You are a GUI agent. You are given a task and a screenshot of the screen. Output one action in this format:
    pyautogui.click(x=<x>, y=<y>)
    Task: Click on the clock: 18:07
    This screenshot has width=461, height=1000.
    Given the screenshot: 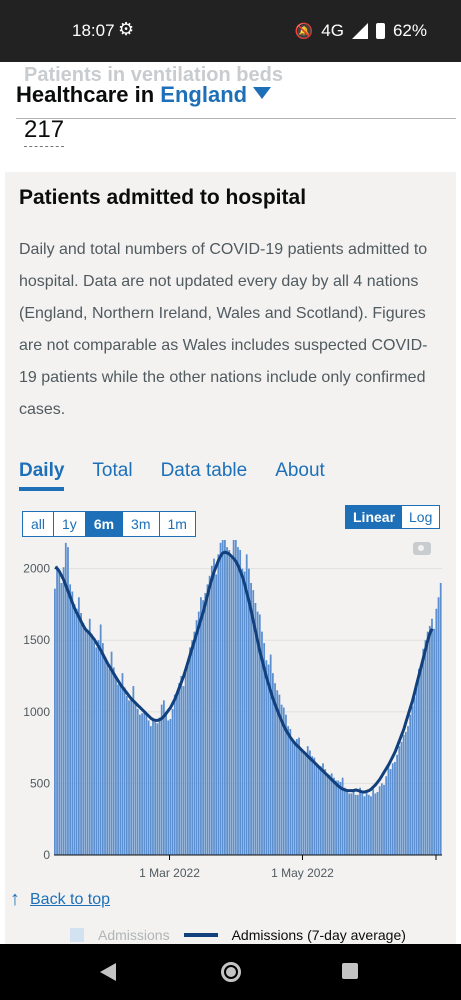 What is the action you would take?
    pyautogui.click(x=93, y=30)
    